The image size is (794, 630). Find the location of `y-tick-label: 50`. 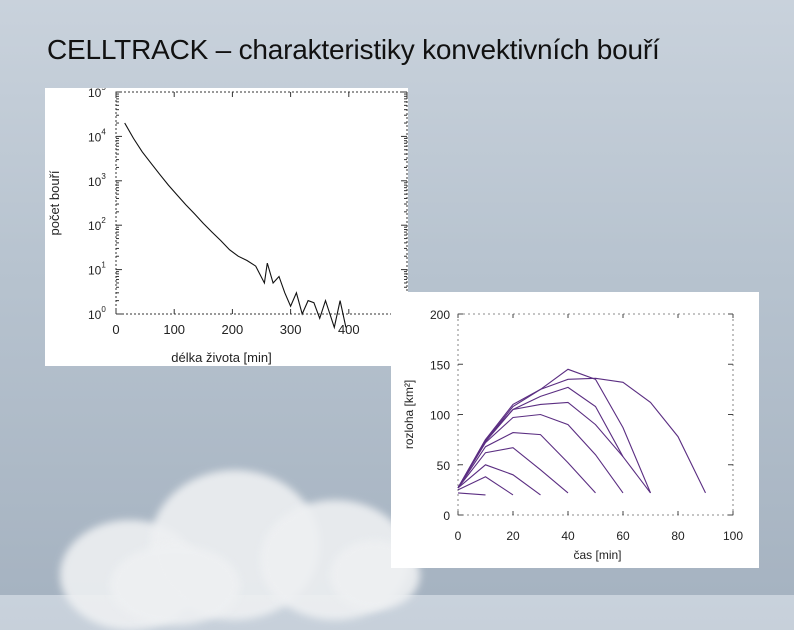

y-tick-label: 50 is located at coordinates (444, 466).